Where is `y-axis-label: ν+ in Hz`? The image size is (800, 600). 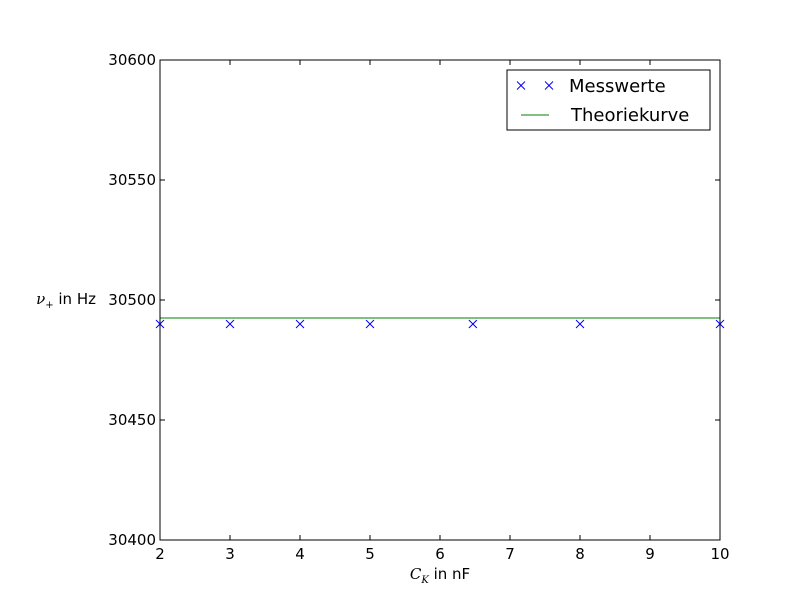 y-axis-label: ν+ in Hz is located at coordinates (66, 300).